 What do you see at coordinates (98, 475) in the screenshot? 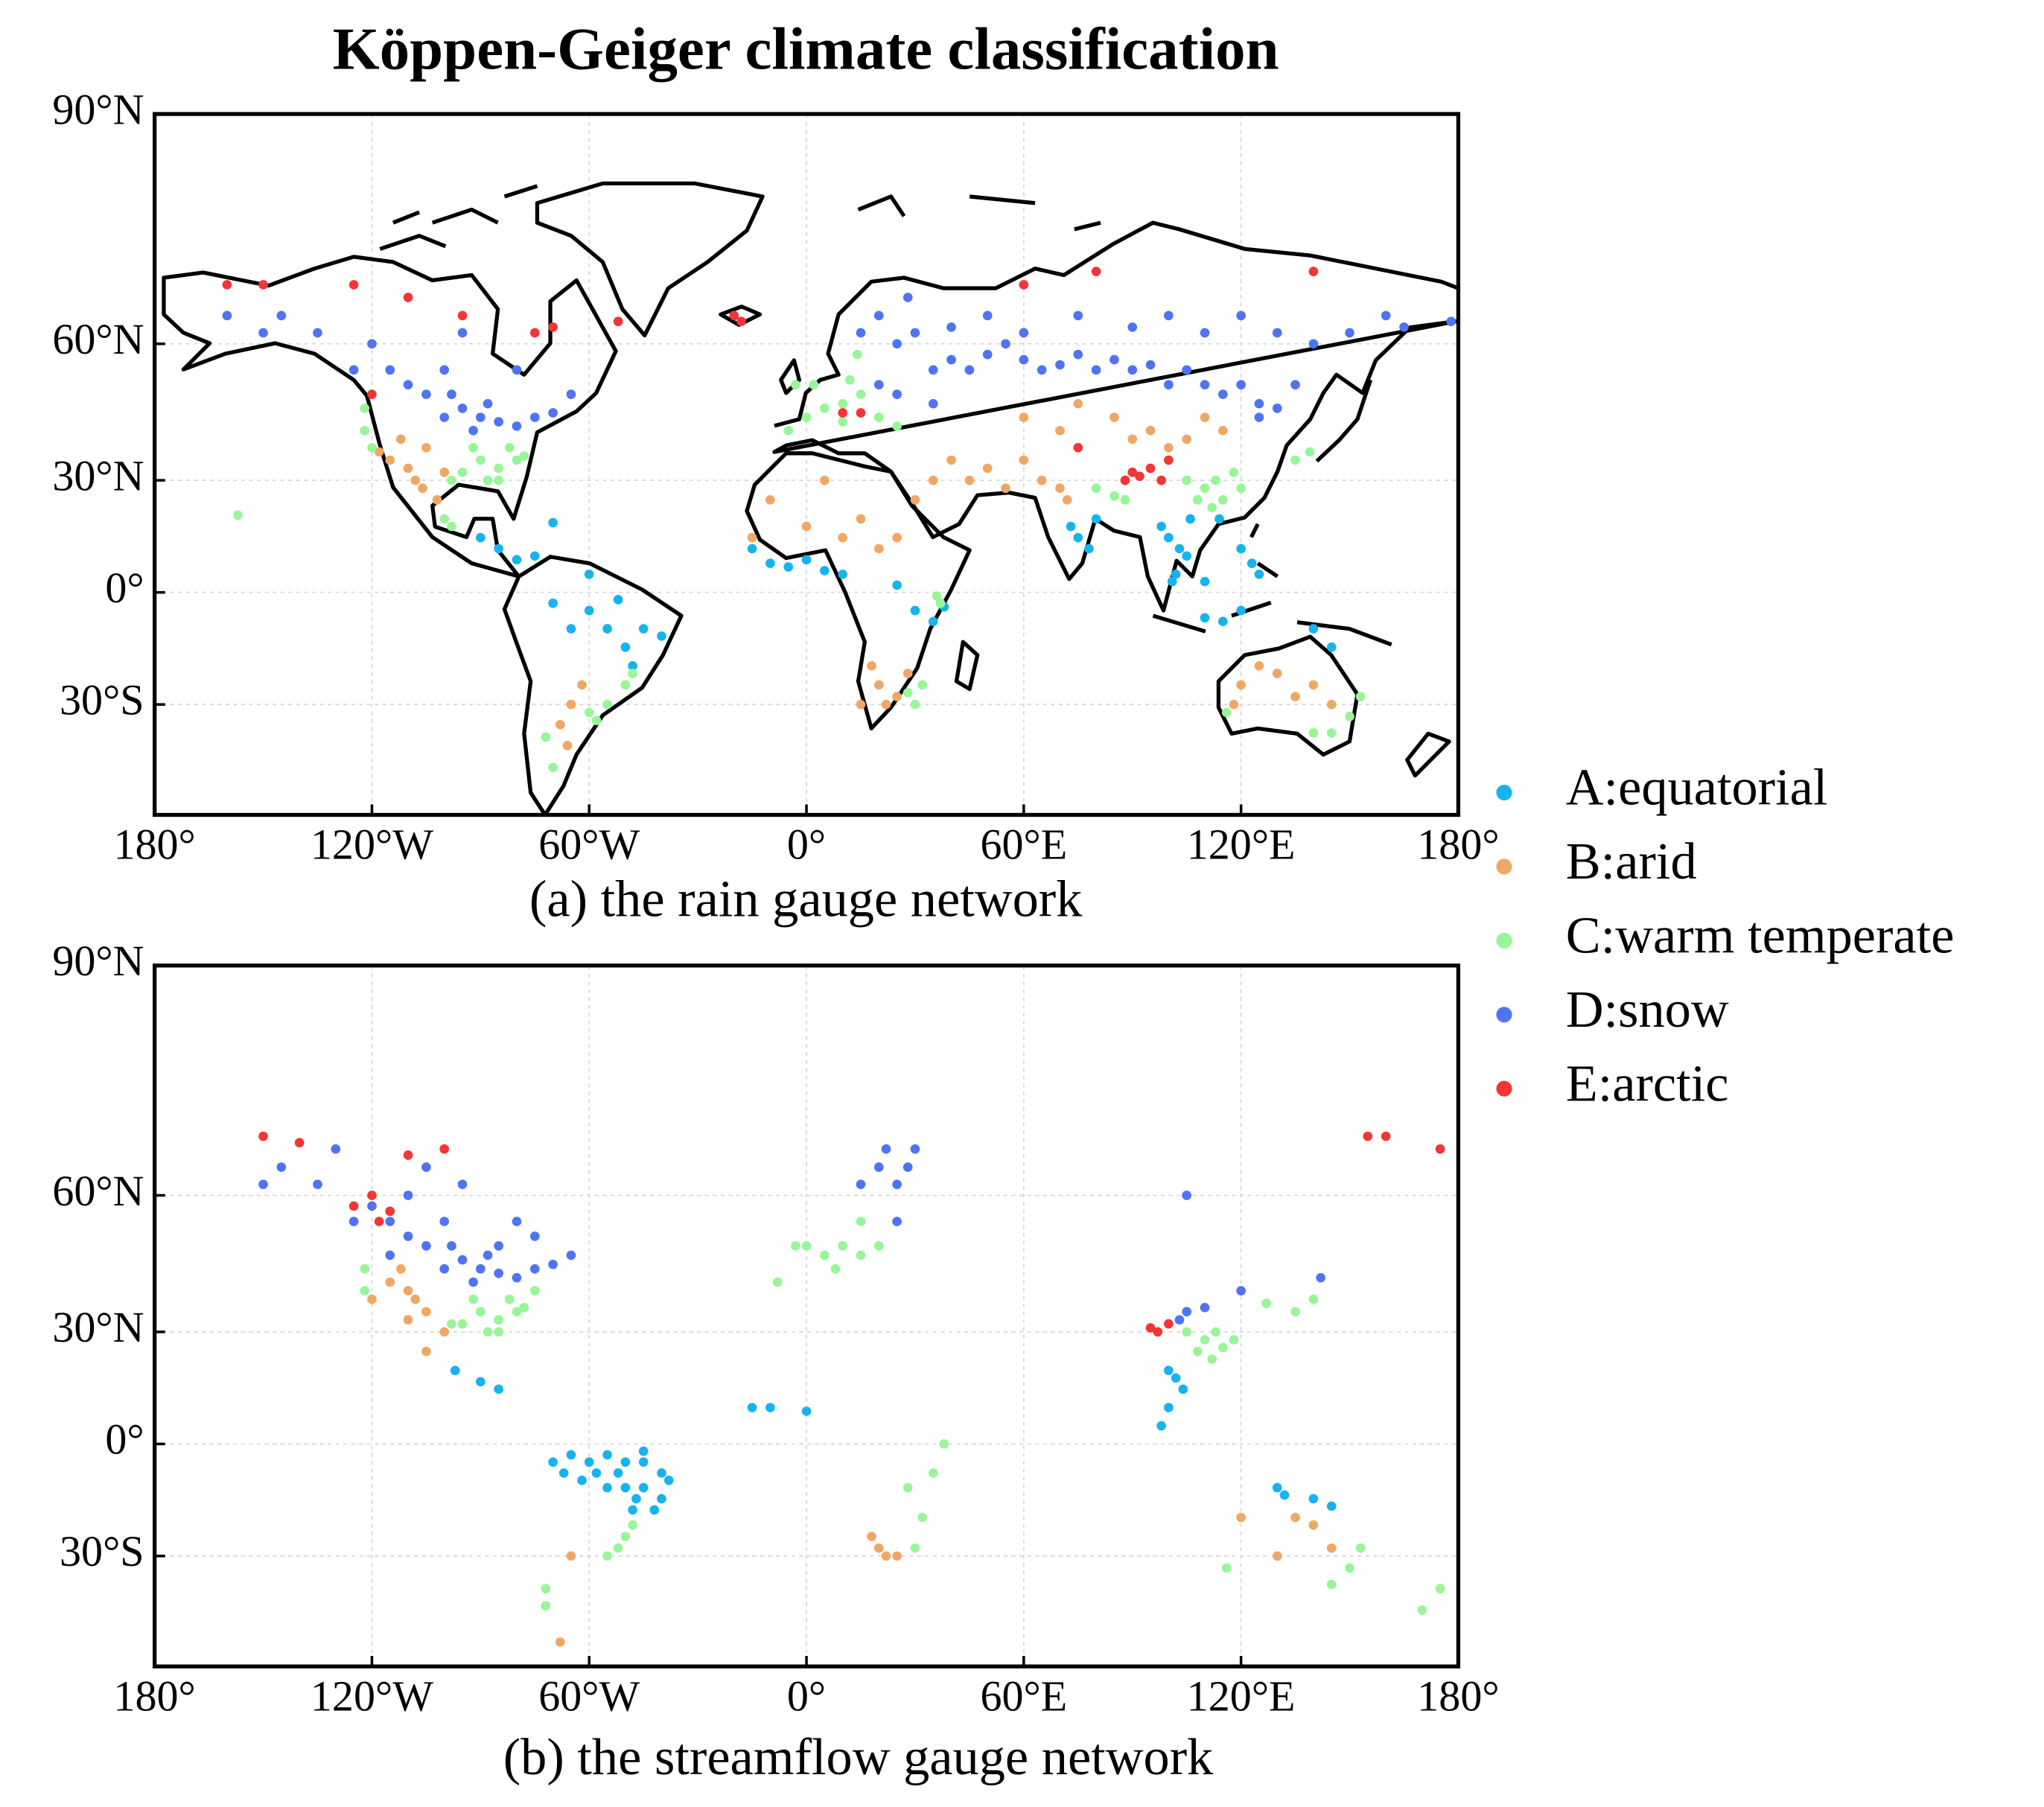
I see `y-tick-label: 30°N` at bounding box center [98, 475].